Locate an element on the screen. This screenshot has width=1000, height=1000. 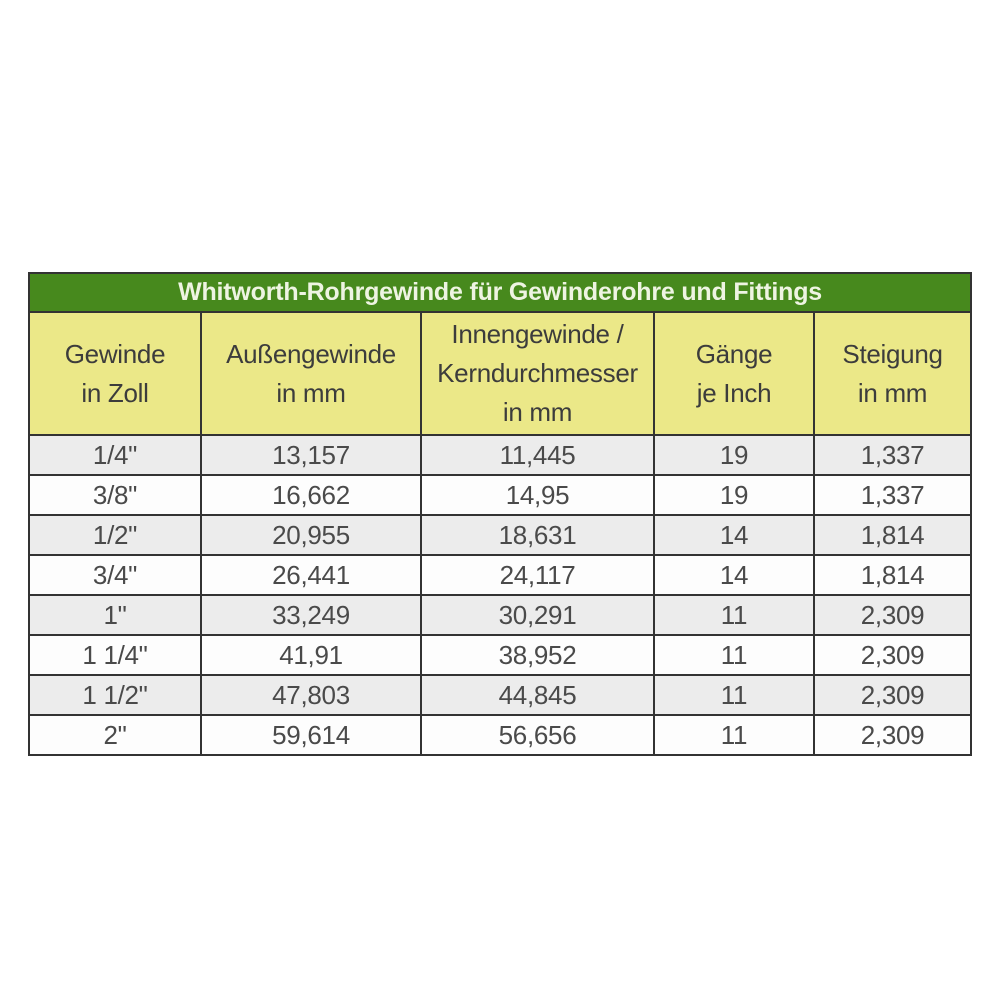
table-row-6: 1 1/2" 47,803 44,845 11 2,309 is located at coordinates (500, 695).